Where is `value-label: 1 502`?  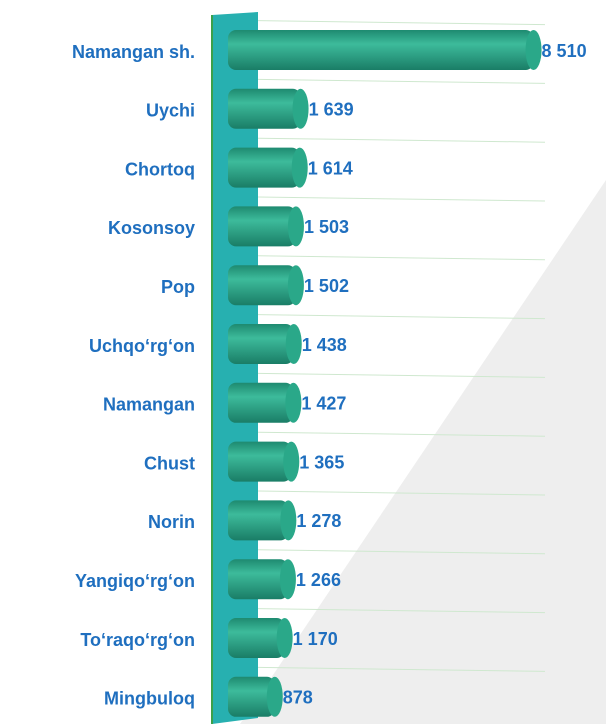 value-label: 1 502 is located at coordinates (326, 286).